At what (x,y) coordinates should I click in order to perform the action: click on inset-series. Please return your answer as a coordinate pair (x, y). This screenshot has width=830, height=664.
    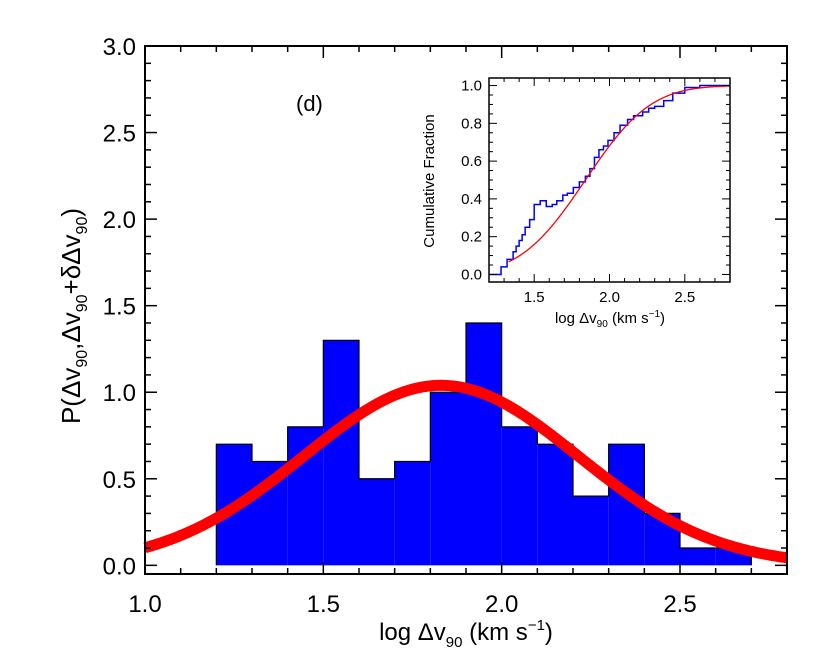
    Looking at the image, I should click on (610, 180).